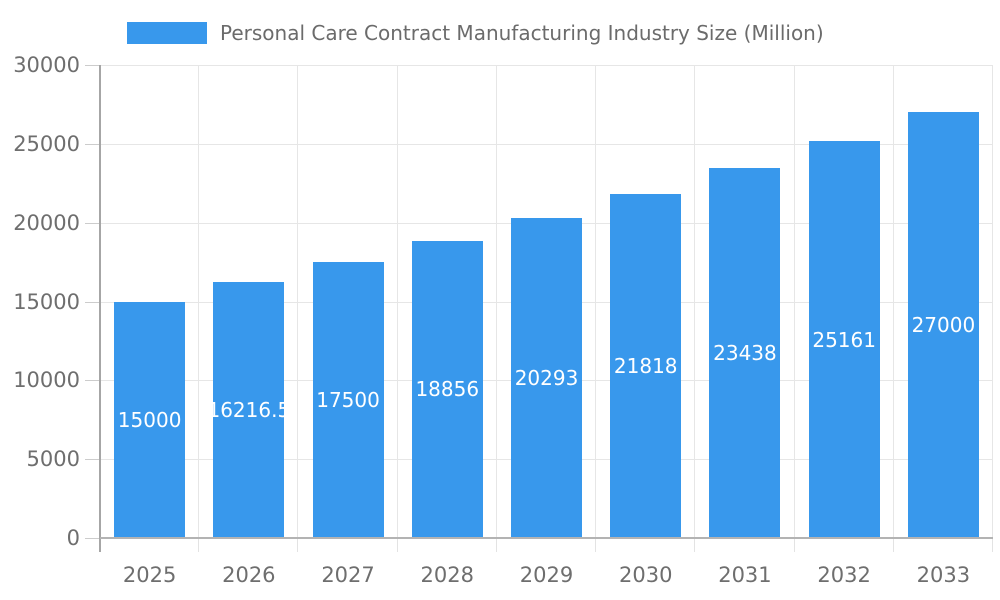 This screenshot has width=1000, height=600. I want to click on legend-color-swatch, so click(167, 33).